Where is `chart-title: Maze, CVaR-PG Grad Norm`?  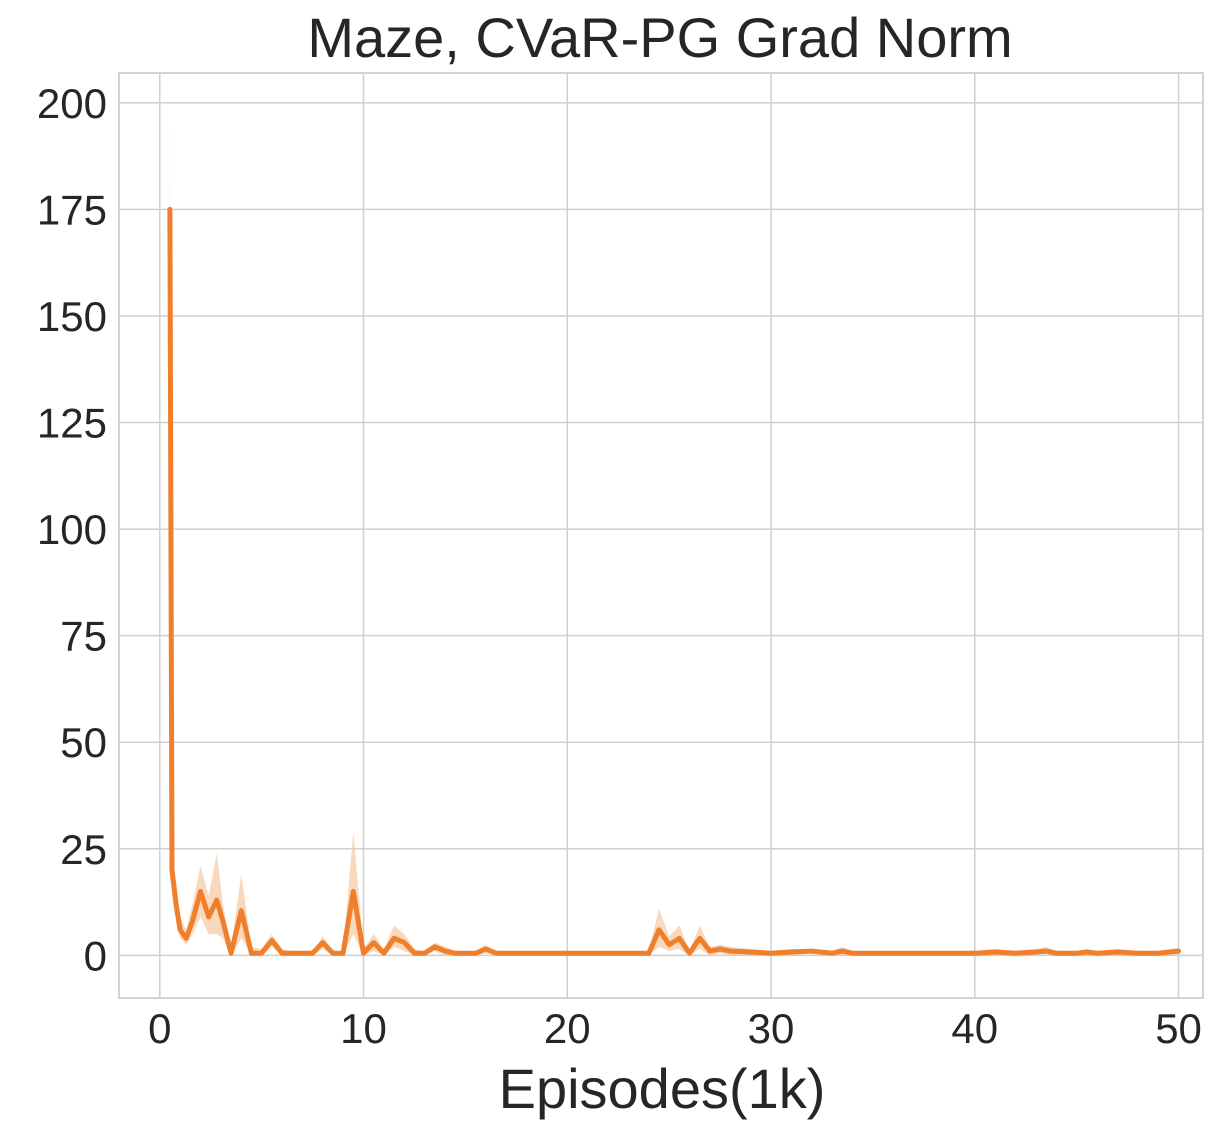
chart-title: Maze, CVaR-PG Grad Norm is located at coordinates (659, 37).